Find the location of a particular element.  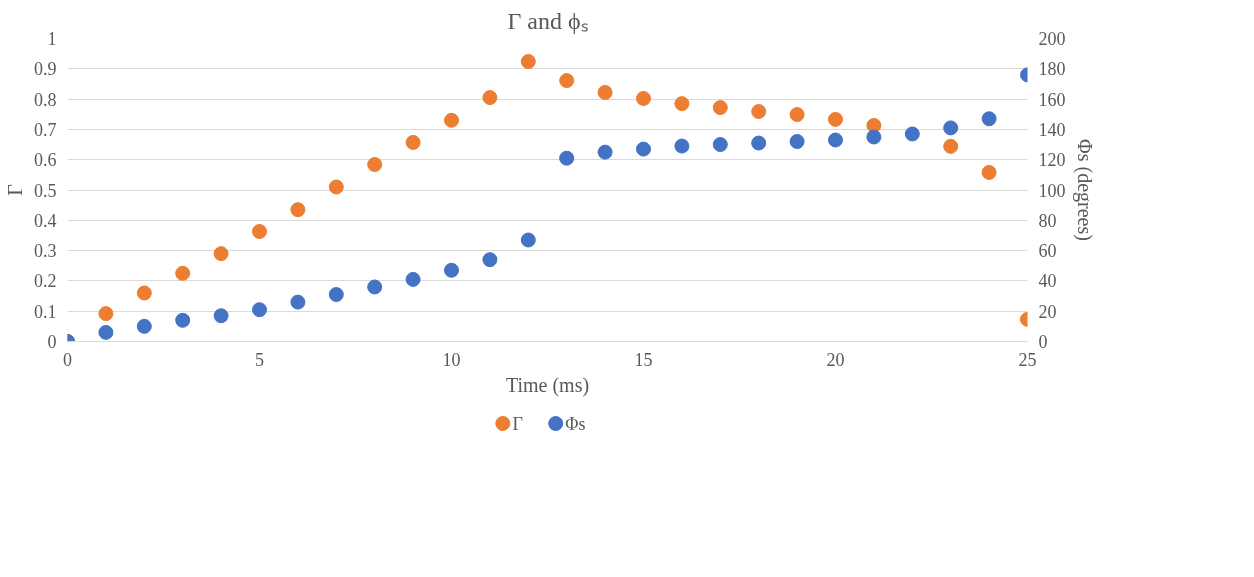

y2-tick-label: 40 is located at coordinates (1047, 281).